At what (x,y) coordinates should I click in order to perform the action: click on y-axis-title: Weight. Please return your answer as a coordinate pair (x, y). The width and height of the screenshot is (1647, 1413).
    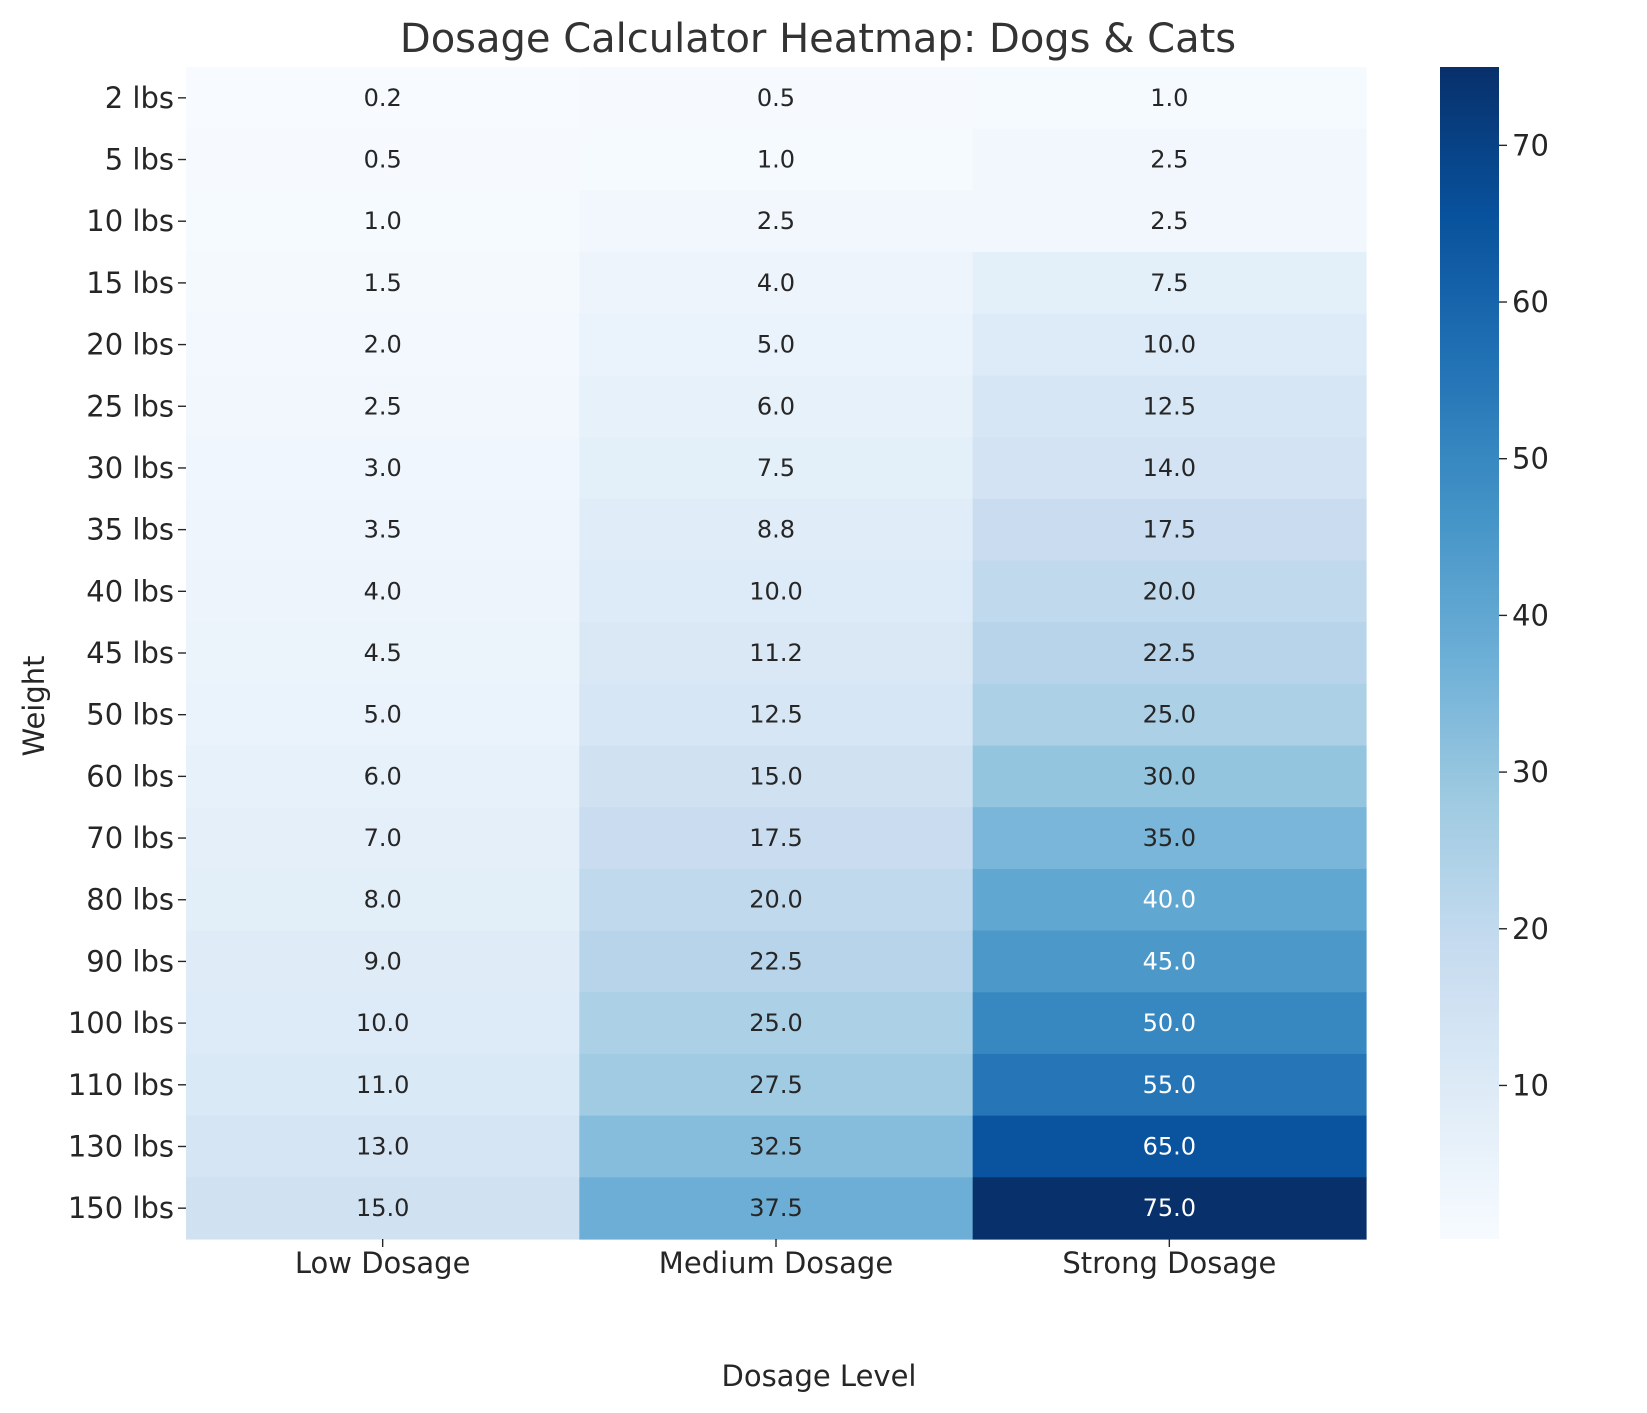
    Looking at the image, I should click on (34, 705).